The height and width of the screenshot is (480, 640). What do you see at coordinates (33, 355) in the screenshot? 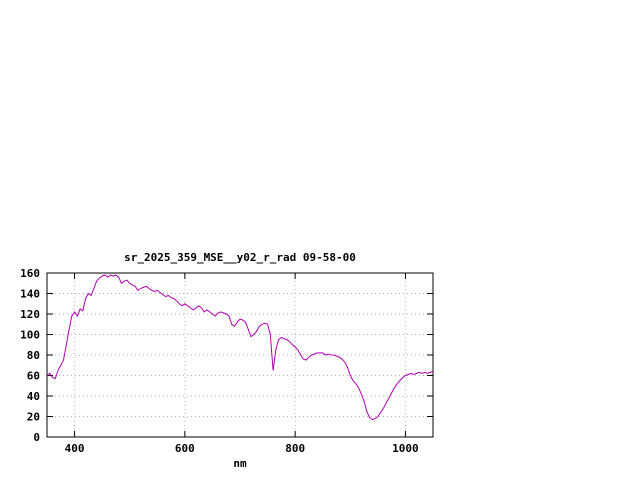
I see `y-tick-label: 80` at bounding box center [33, 355].